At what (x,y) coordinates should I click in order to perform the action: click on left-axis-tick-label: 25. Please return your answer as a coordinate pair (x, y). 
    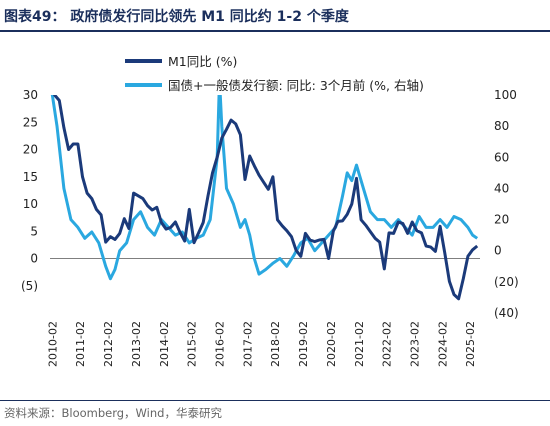
    Looking at the image, I should click on (30, 122).